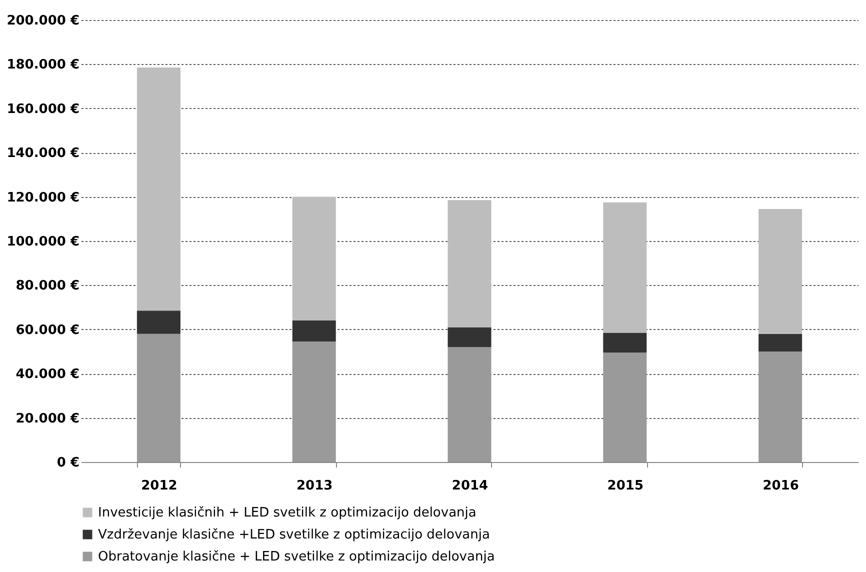 This screenshot has width=866, height=572. What do you see at coordinates (48, 374) in the screenshot?
I see `y-tick-label: 40.000 €` at bounding box center [48, 374].